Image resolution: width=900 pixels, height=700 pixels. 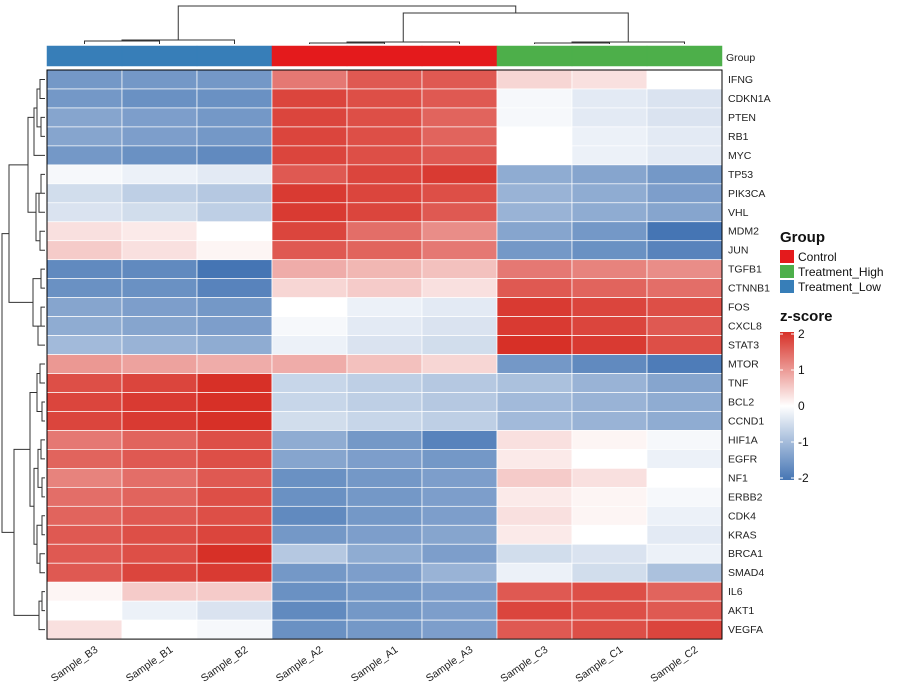 I want to click on group-bar-label: Group, so click(x=740, y=58).